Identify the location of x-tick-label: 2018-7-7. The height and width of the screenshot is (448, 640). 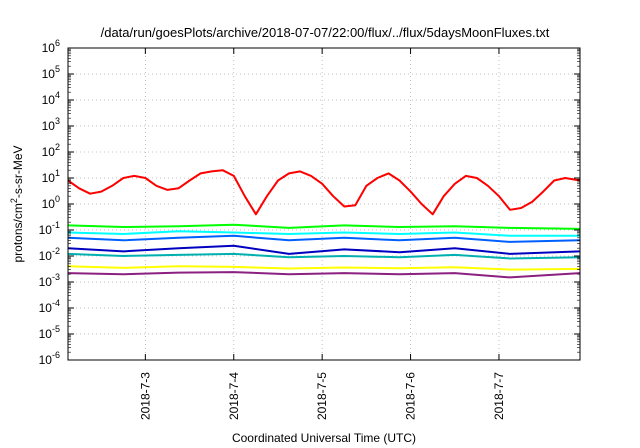
(499, 396).